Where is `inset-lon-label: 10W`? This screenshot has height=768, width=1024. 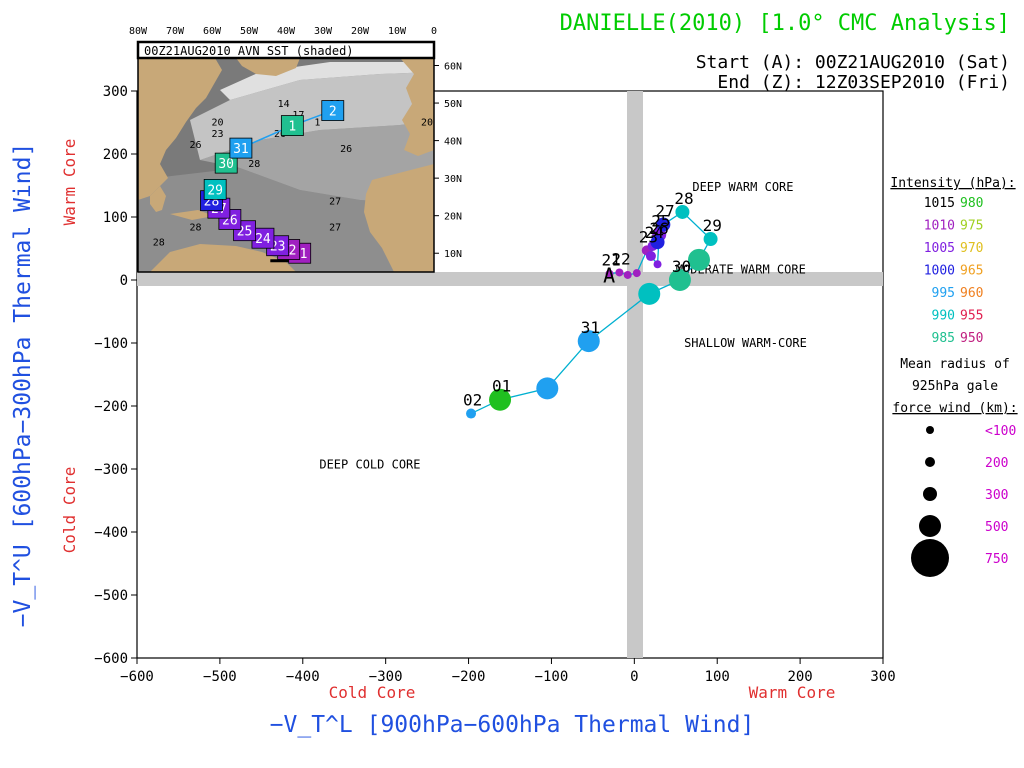 inset-lon-label: 10W is located at coordinates (397, 31).